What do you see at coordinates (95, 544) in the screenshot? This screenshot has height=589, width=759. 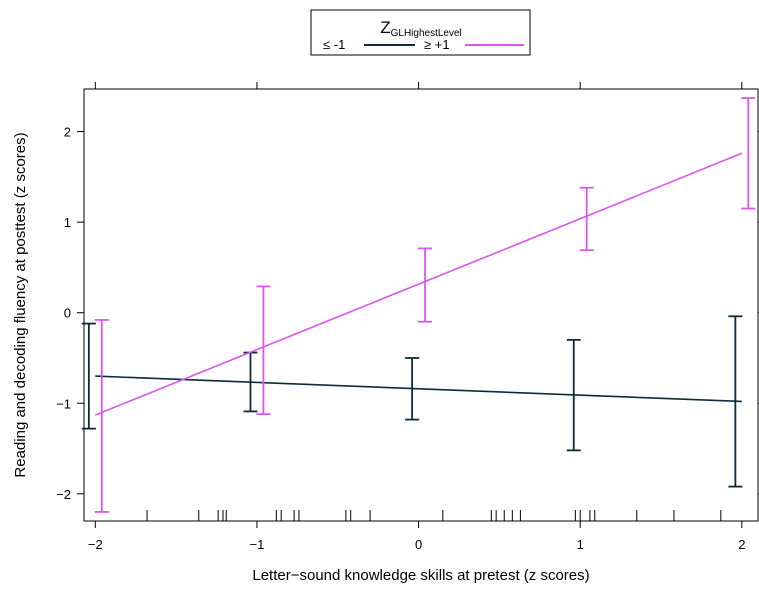 I see `x-tick-label: −2` at bounding box center [95, 544].